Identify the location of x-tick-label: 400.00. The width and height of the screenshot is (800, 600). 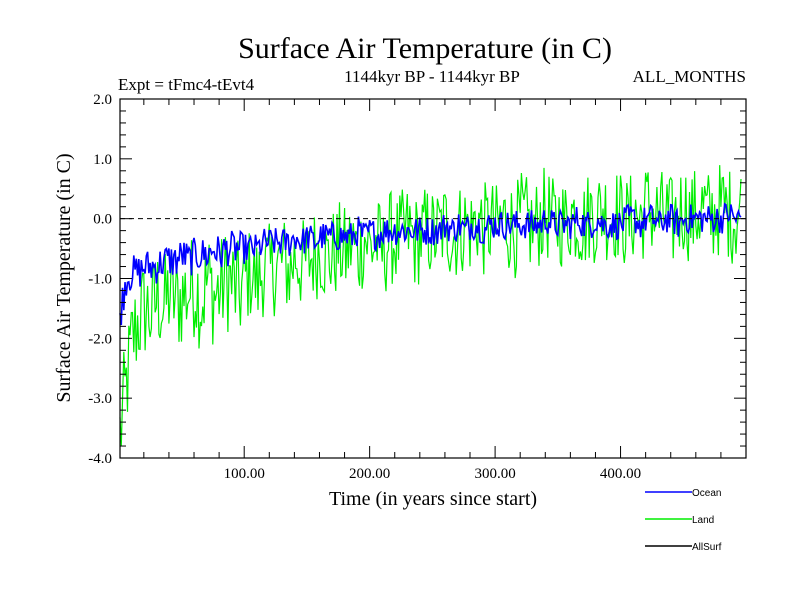
(620, 474).